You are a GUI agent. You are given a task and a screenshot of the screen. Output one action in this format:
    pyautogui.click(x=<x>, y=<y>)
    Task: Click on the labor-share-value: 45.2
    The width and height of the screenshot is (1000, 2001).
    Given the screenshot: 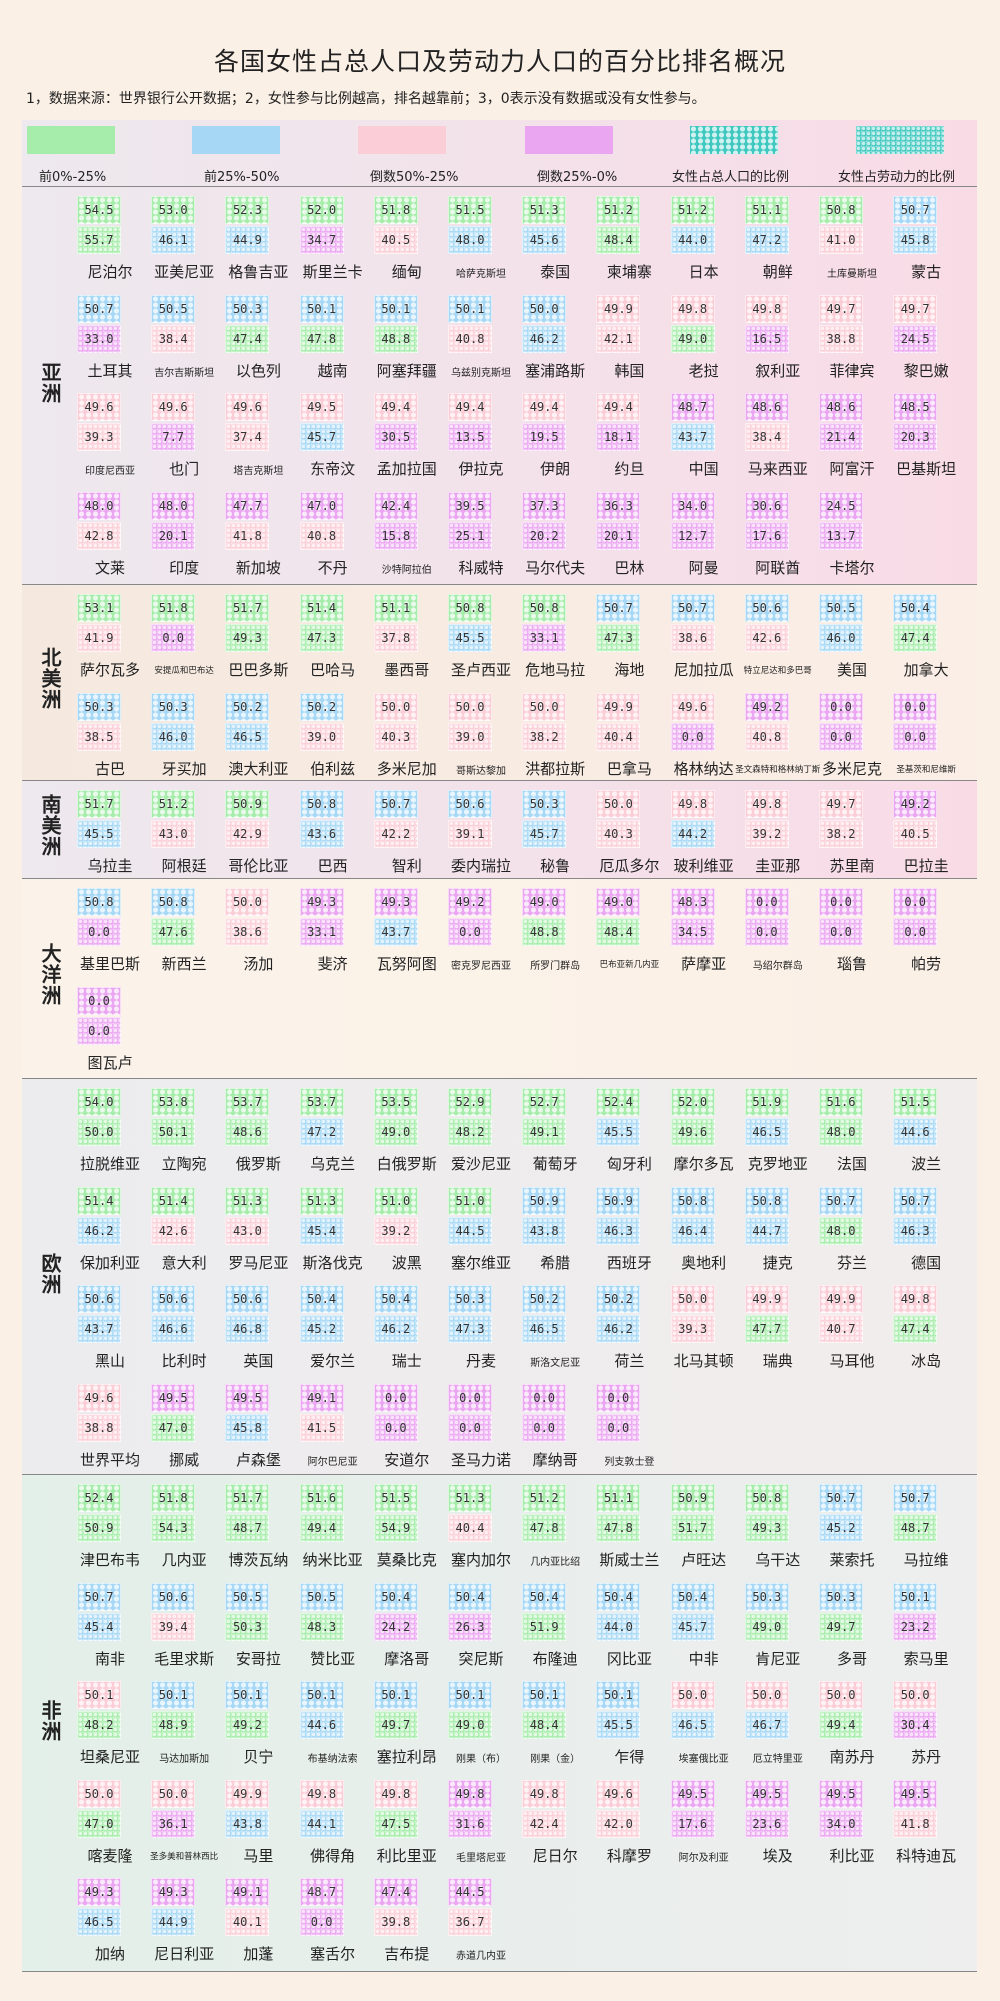 What is the action you would take?
    pyautogui.click(x=321, y=1329)
    